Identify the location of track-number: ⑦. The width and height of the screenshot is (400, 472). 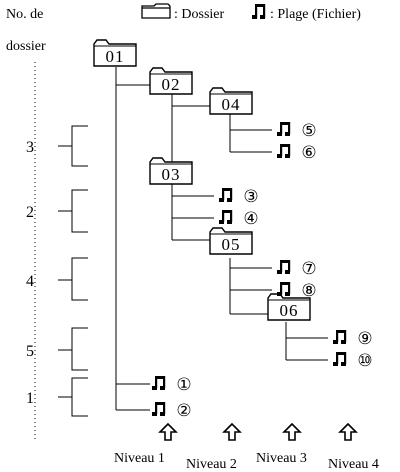
(308, 268).